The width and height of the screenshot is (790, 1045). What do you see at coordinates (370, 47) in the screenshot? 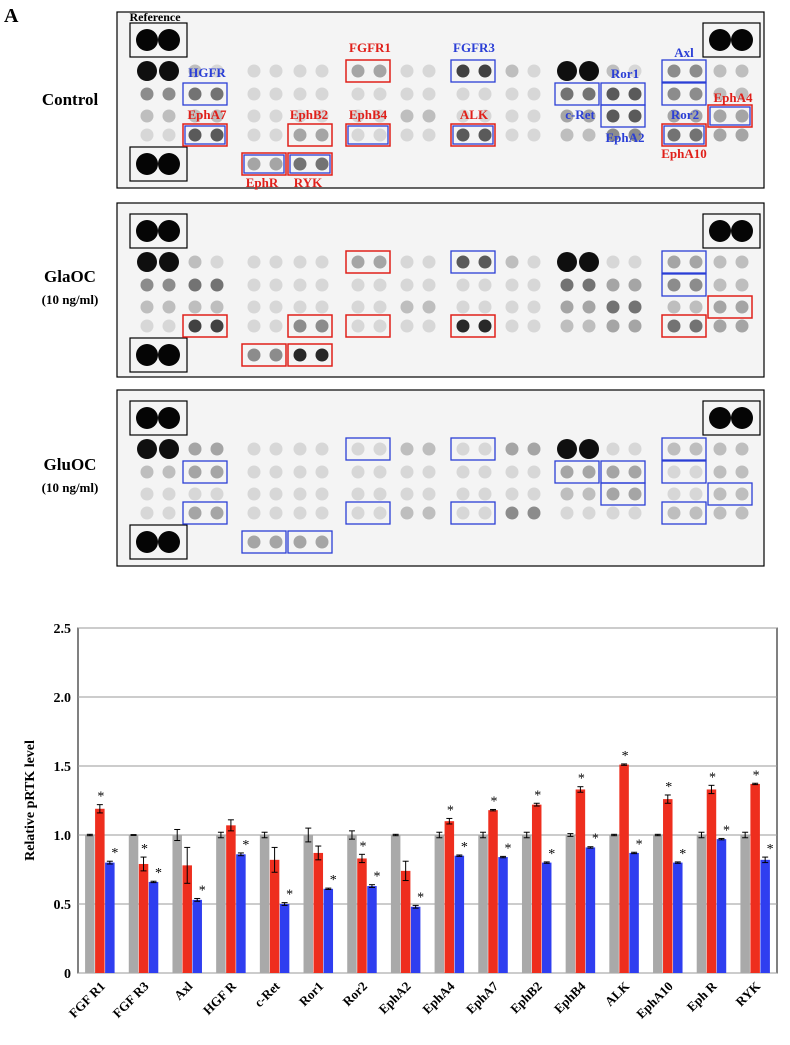
I see `spot-label: FGFR1` at bounding box center [370, 47].